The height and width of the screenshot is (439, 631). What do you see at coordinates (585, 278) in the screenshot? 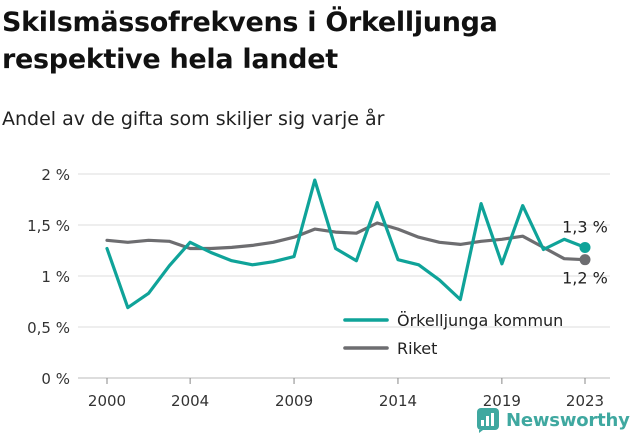
I see `end-label-riket: 1,2 %` at bounding box center [585, 278].